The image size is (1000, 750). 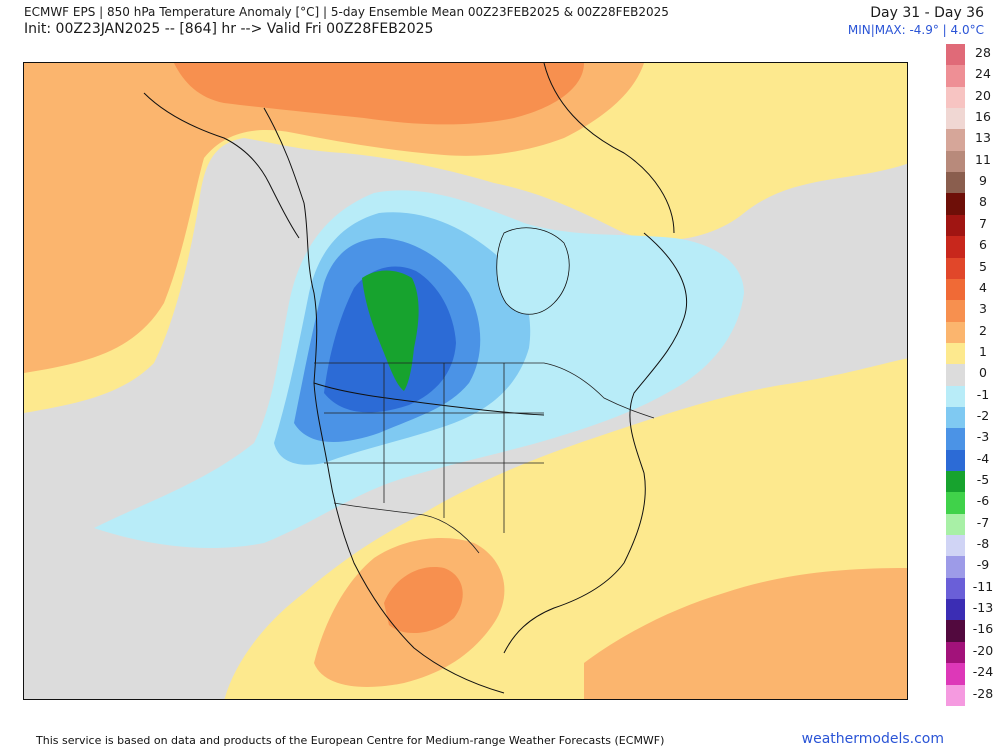 I want to click on legend-label: 28, so click(x=983, y=52).